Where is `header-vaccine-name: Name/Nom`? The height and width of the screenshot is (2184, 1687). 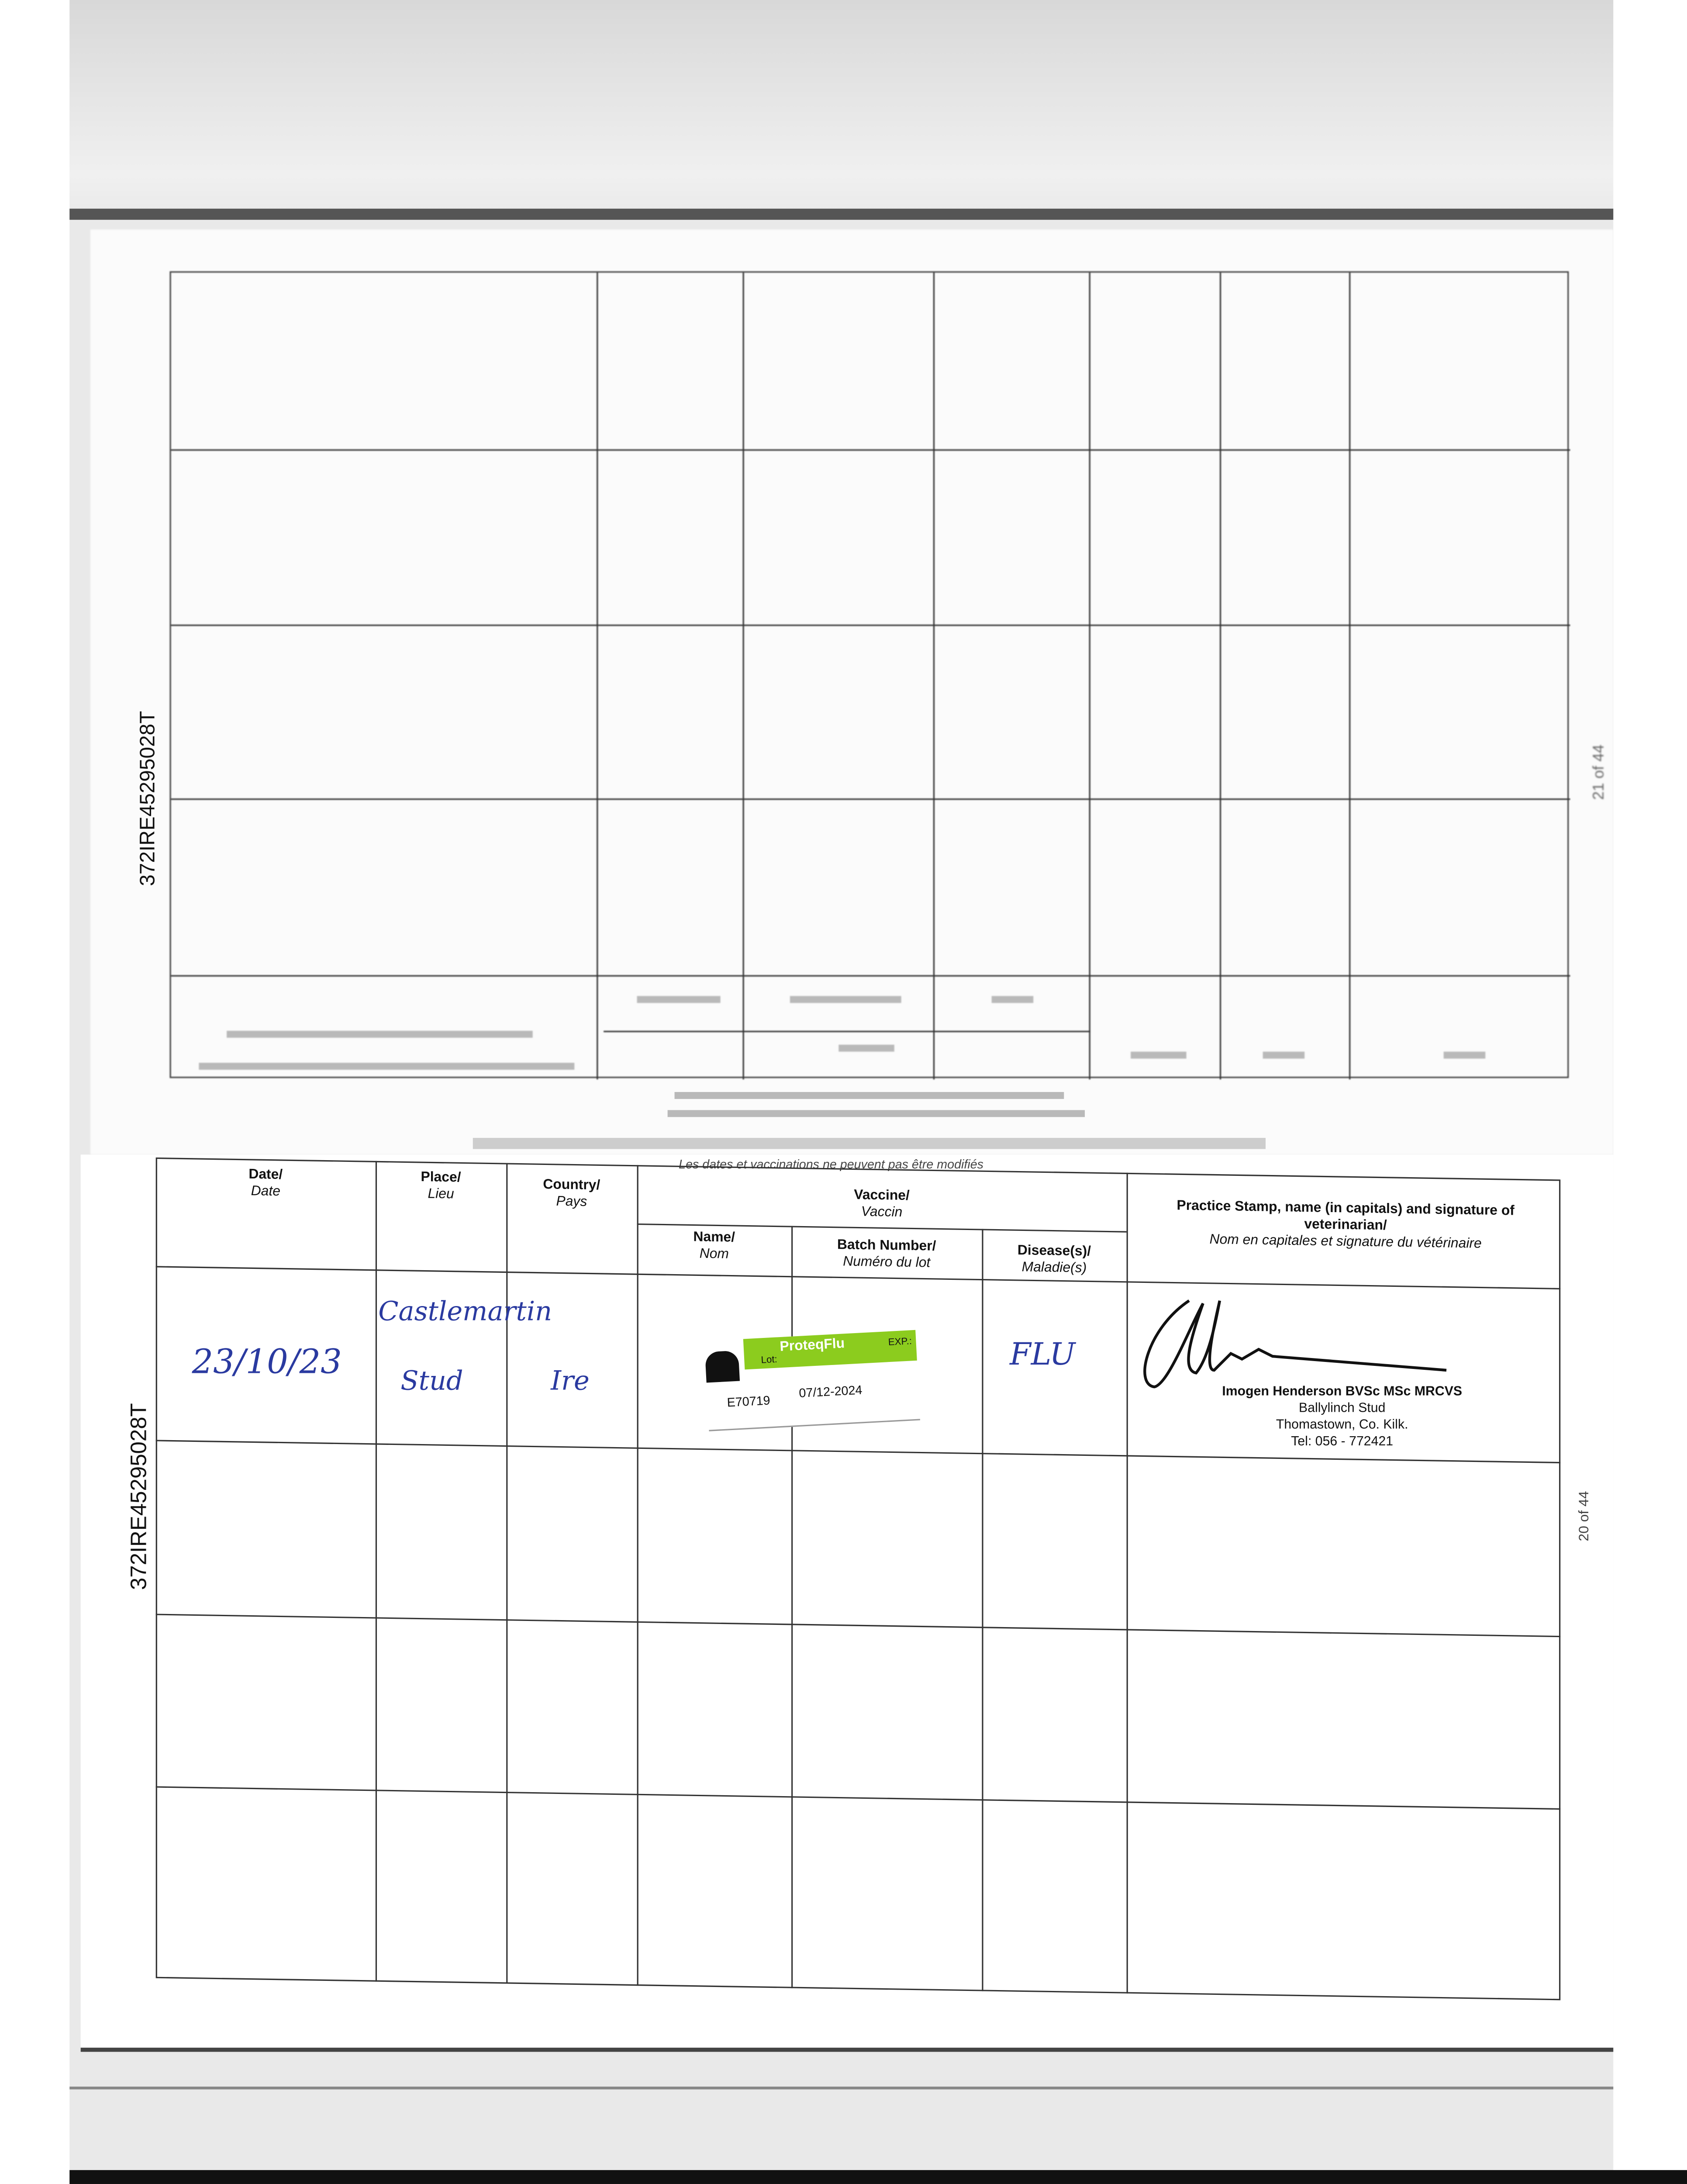
header-vaccine-name: Name/Nom is located at coordinates (714, 1246).